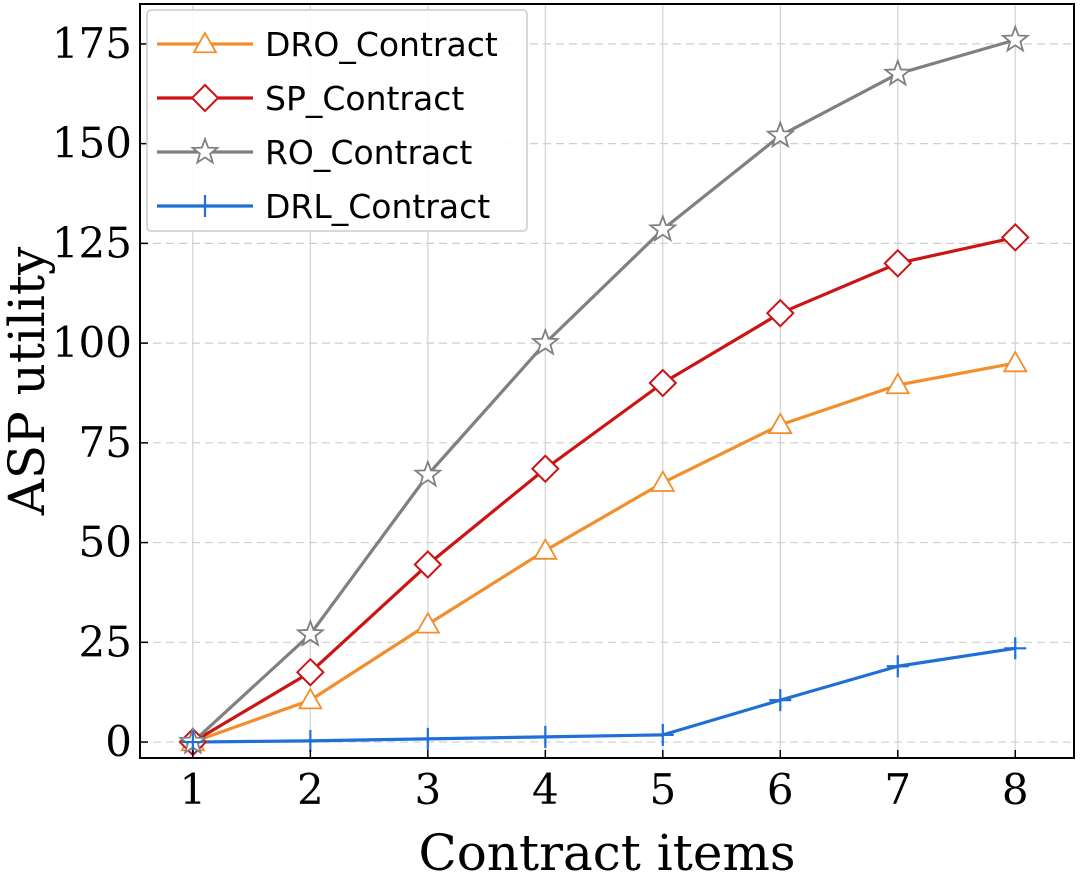  Describe the element at coordinates (427, 789) in the screenshot. I see `x-tick-label: 3` at that location.